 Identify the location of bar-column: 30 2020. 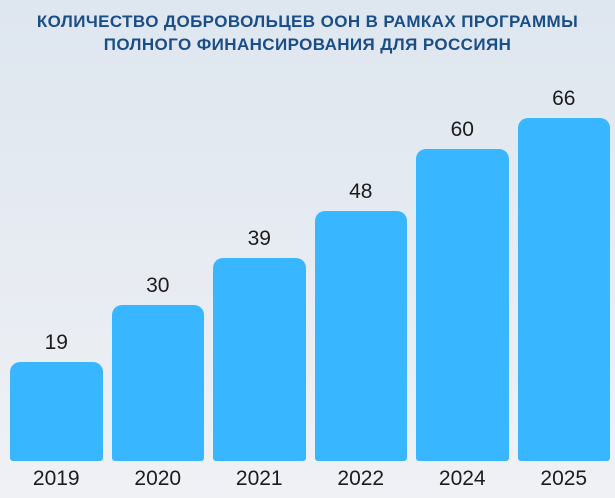
(157, 386).